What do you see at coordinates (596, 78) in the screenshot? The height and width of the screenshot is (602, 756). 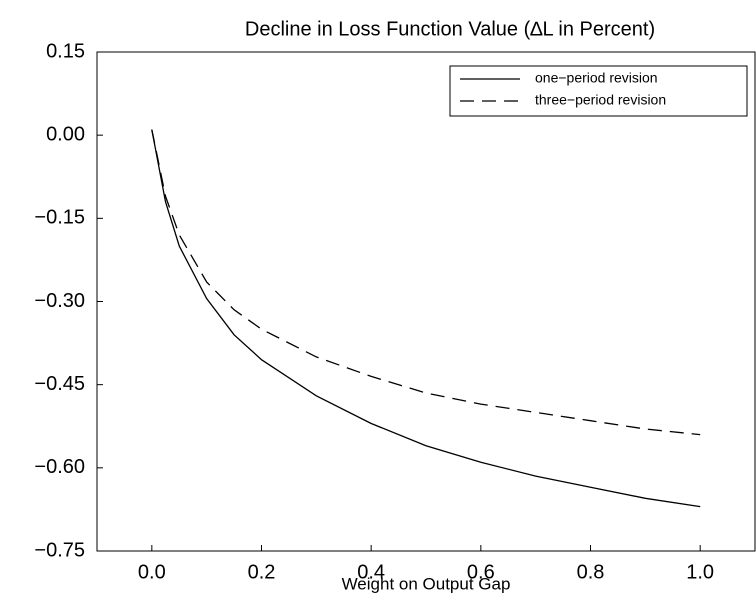 I see `legend-label: one−period revision` at bounding box center [596, 78].